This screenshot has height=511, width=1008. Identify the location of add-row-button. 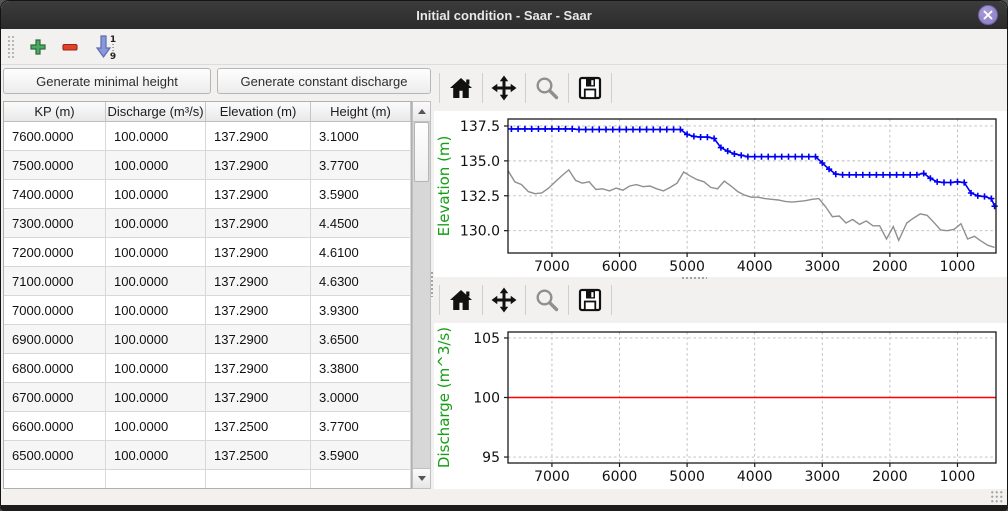
(38, 47).